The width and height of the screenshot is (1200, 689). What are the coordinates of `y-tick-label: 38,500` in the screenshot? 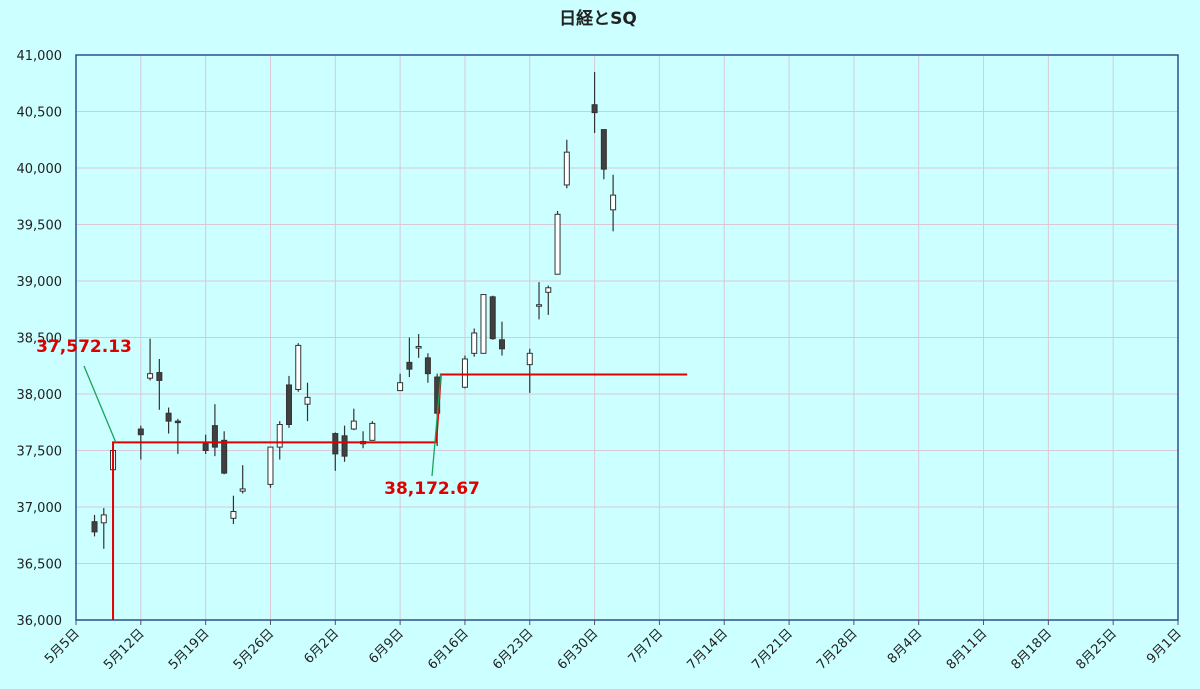 It's located at (40, 339).